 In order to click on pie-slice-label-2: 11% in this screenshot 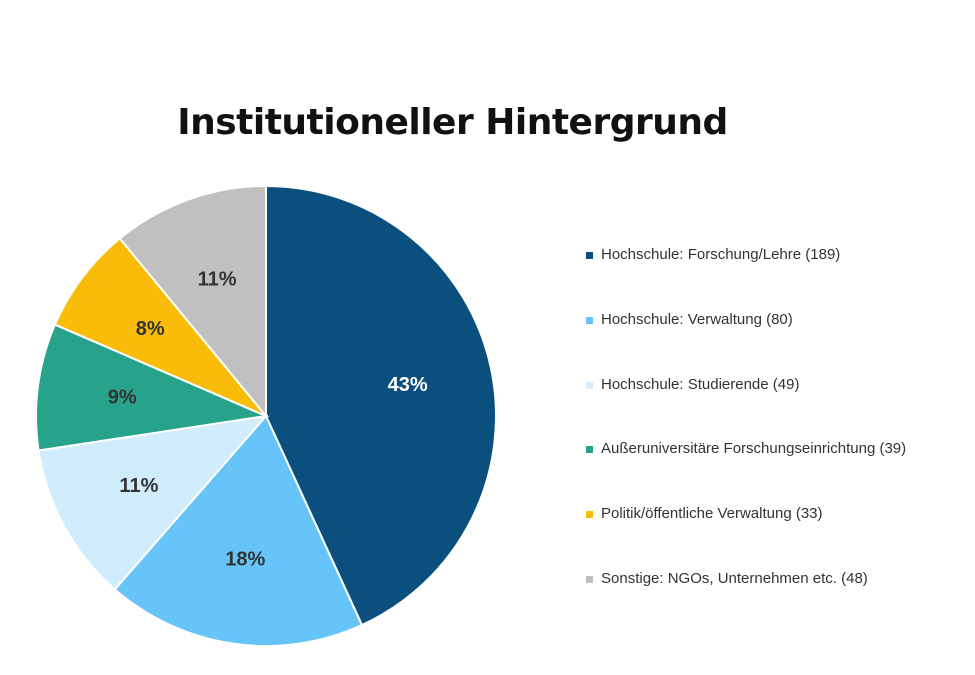, I will do `click(138, 486)`.